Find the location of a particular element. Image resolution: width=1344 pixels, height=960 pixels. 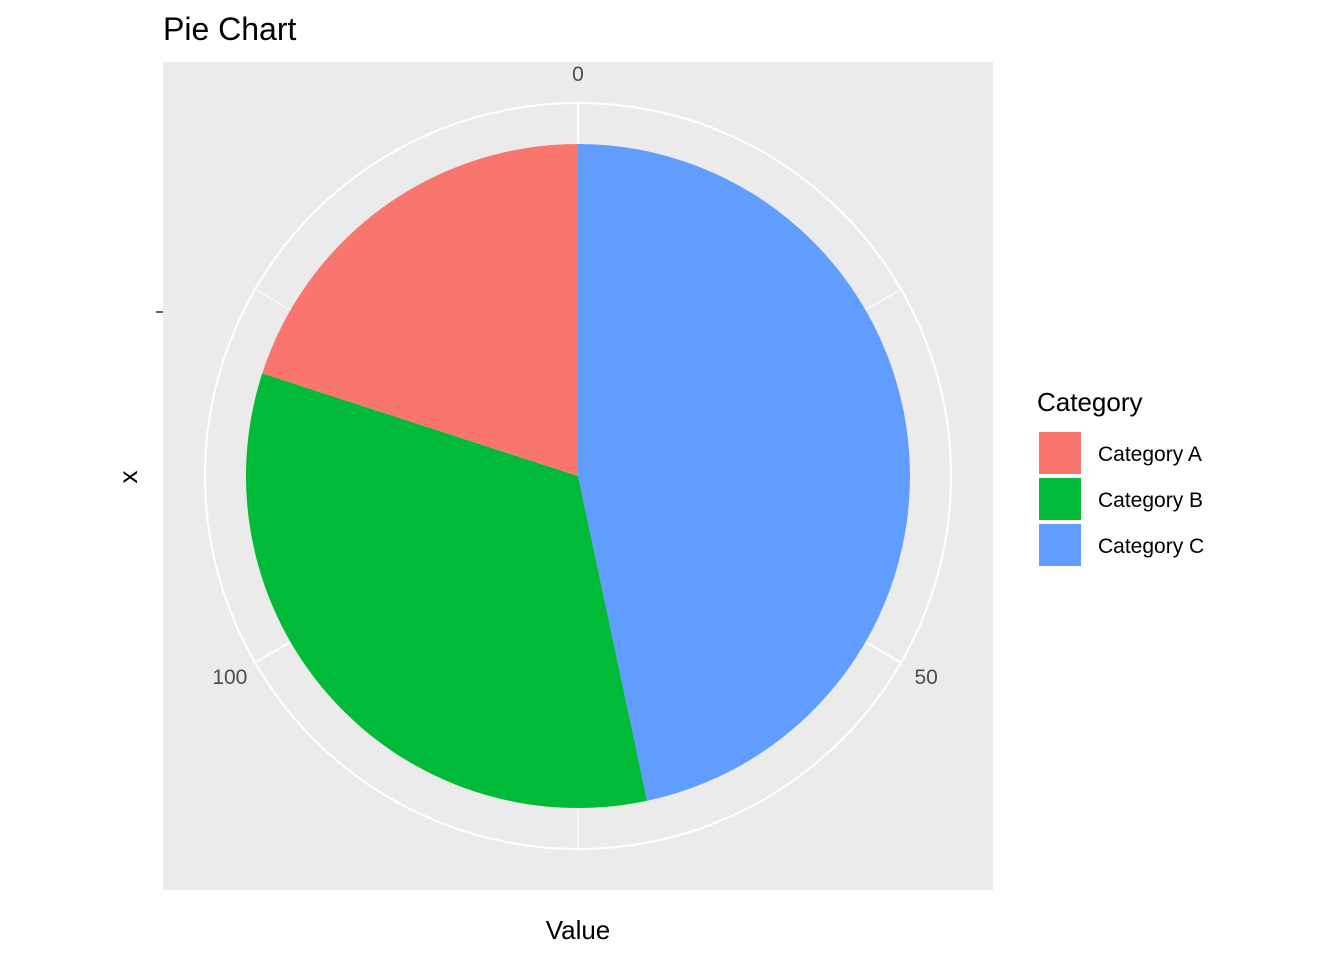

legend-label: Category A is located at coordinates (1150, 454).